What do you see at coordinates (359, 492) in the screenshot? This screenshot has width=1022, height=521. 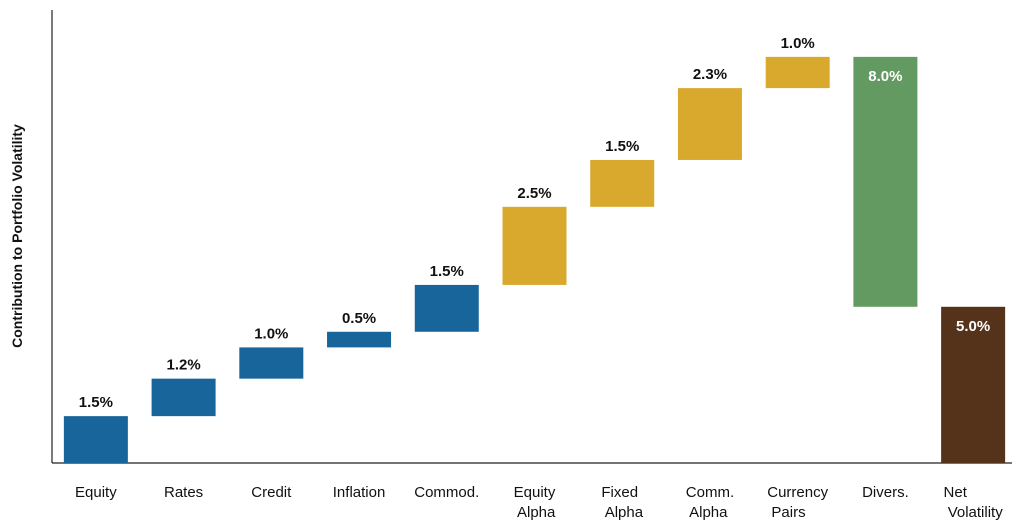 I see `x-tick-label: Inflation` at bounding box center [359, 492].